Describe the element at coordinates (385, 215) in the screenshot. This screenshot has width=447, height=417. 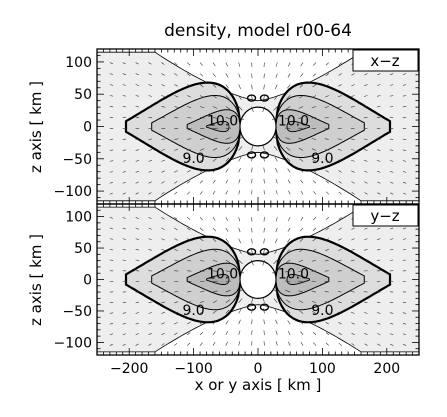
I see `panel-bottom-label-box: y−z` at that location.